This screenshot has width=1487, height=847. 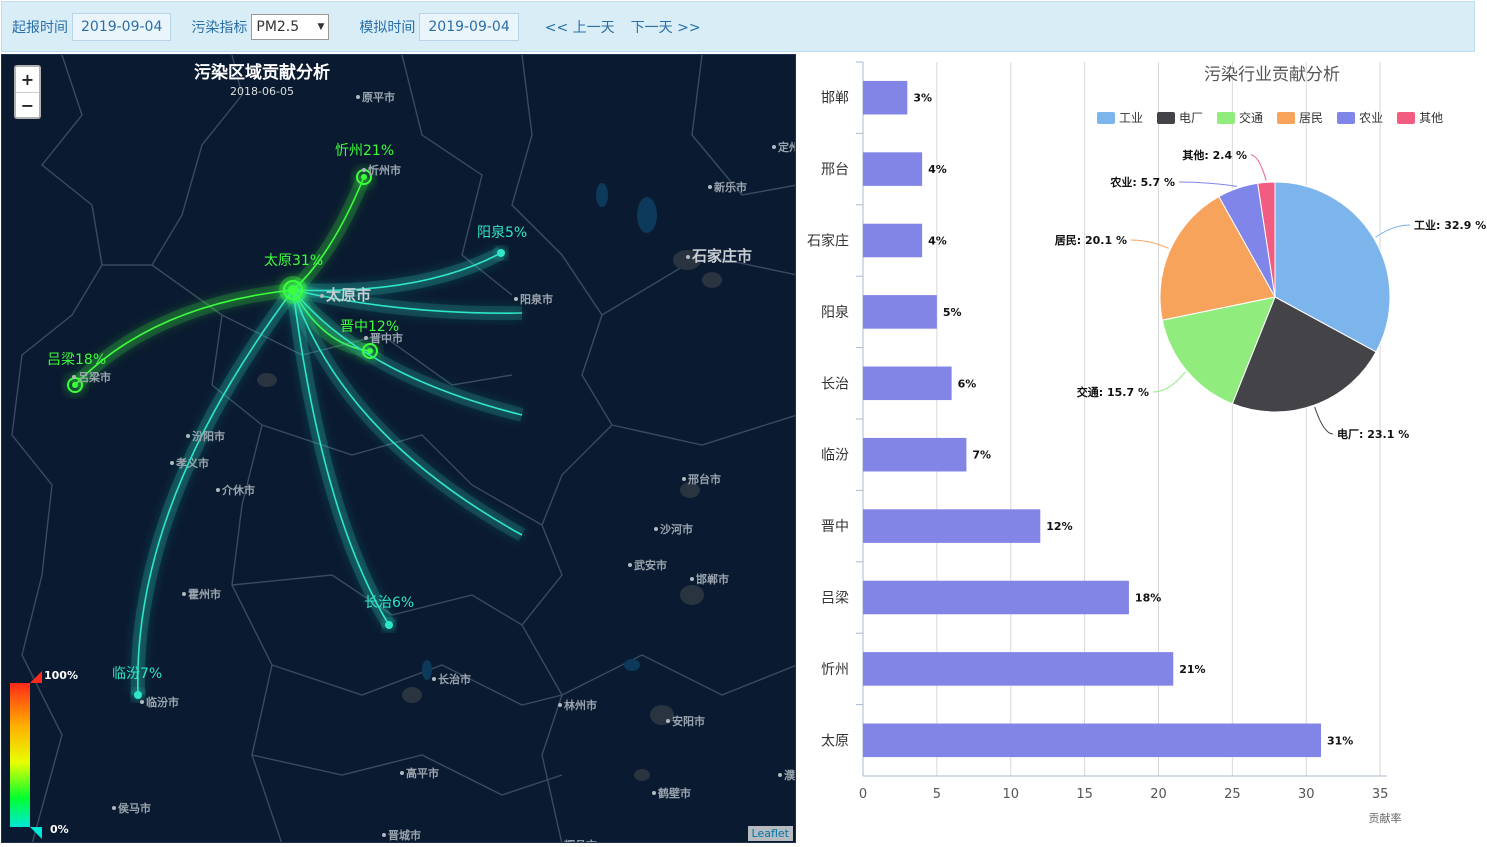 I want to click on pie-legend: 工业 电厂 交通 居民 农业 其他, so click(x=1277, y=117).